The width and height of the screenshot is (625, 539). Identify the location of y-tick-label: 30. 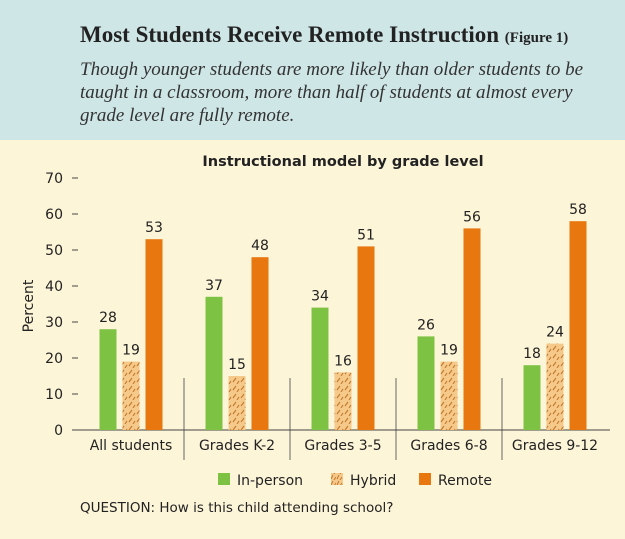
(54, 323).